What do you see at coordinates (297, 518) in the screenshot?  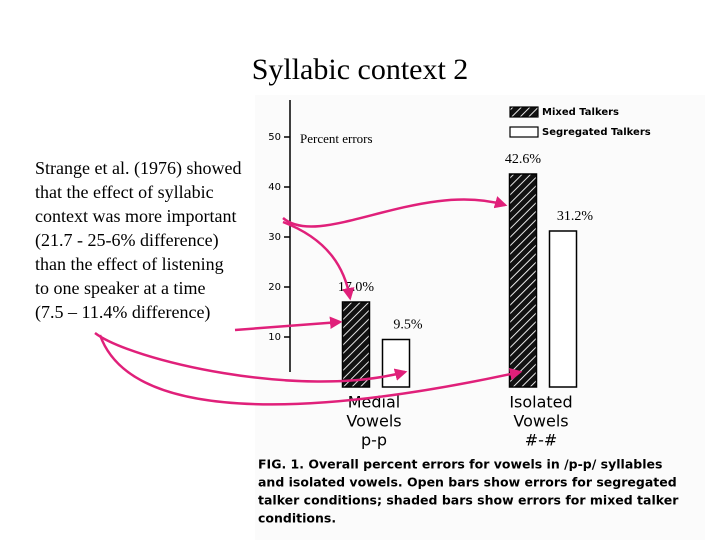 I see `figure-caption: conditions.` at bounding box center [297, 518].